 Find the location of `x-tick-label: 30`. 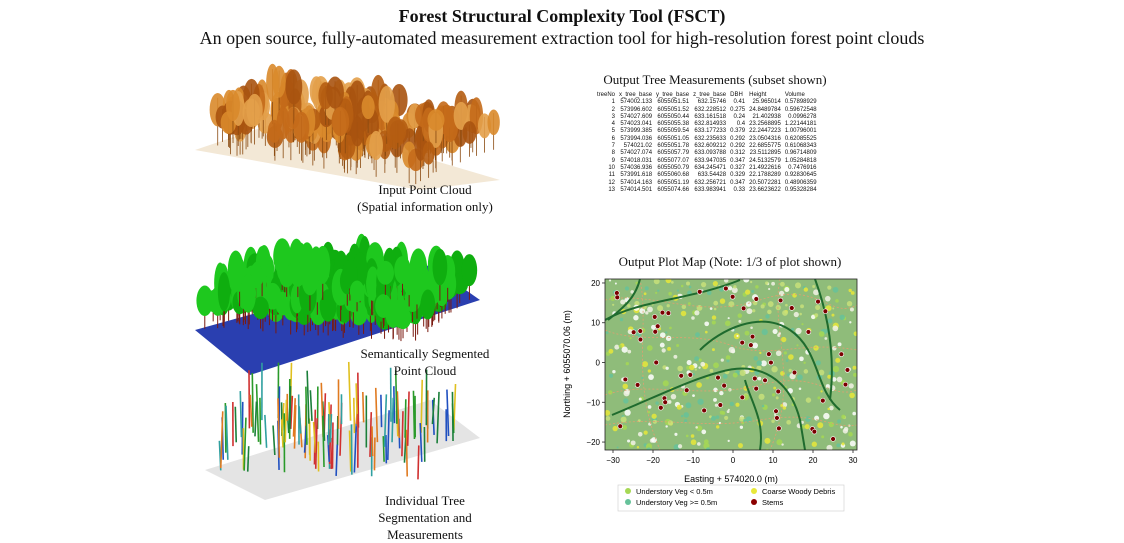

x-tick-label: 30 is located at coordinates (853, 460).